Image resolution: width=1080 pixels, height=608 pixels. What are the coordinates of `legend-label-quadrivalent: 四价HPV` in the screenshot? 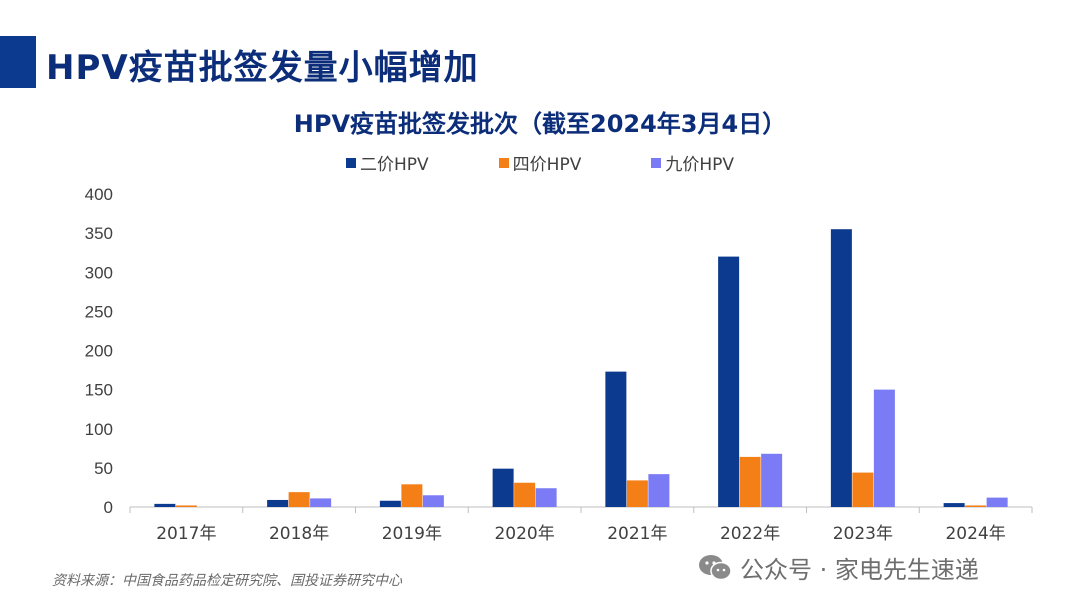 It's located at (547, 165).